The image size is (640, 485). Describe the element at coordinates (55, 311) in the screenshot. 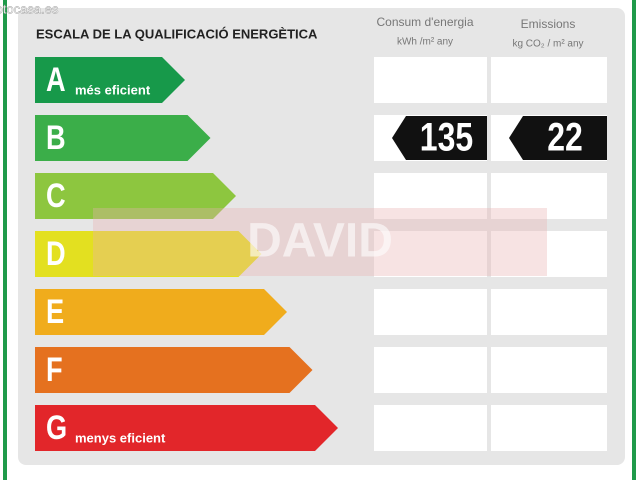

I see `rating-letter: E` at that location.